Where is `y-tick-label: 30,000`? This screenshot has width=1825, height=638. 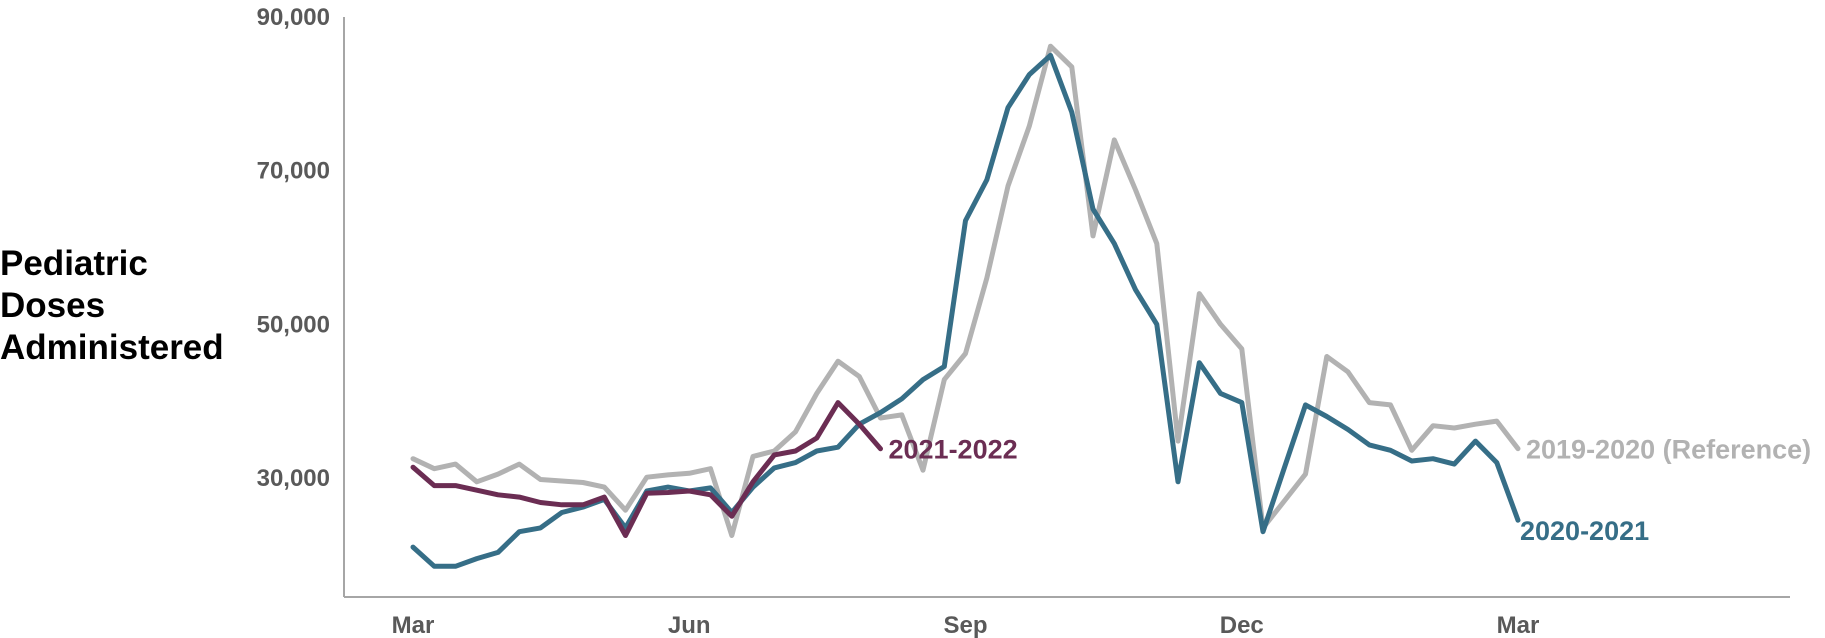 y-tick-label: 30,000 is located at coordinates (293, 478).